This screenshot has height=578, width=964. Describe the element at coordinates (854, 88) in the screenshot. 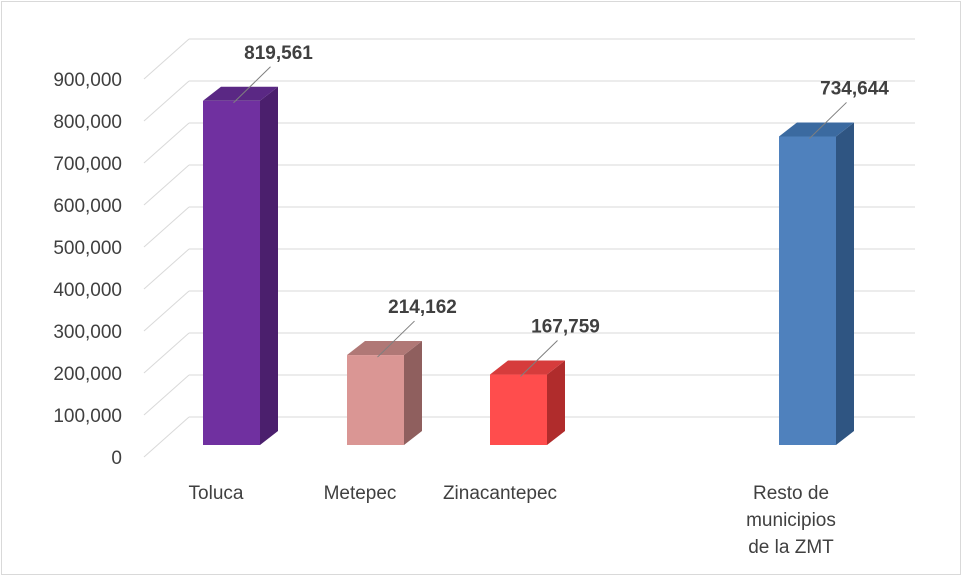

I see `data-label: 734,644` at that location.